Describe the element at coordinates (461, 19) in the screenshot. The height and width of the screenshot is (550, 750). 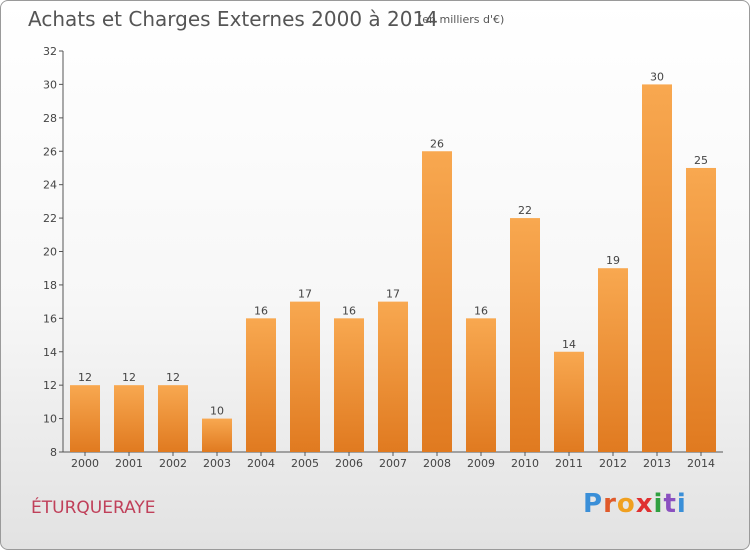
I see `chart-unit: (en milliers d'€)` at that location.